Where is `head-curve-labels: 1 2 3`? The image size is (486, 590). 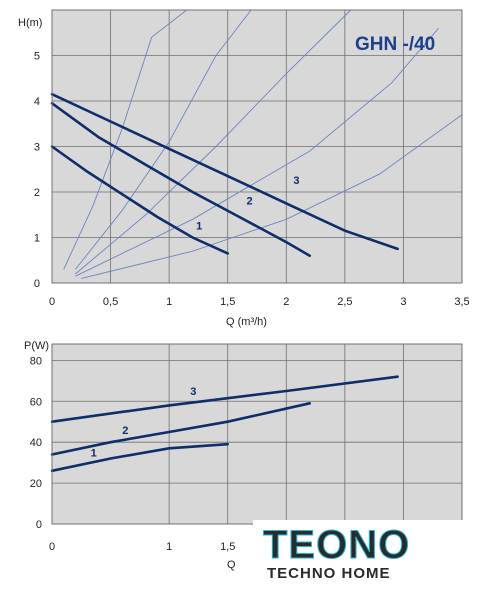 head-curve-labels: 1 2 3 is located at coordinates (247, 204).